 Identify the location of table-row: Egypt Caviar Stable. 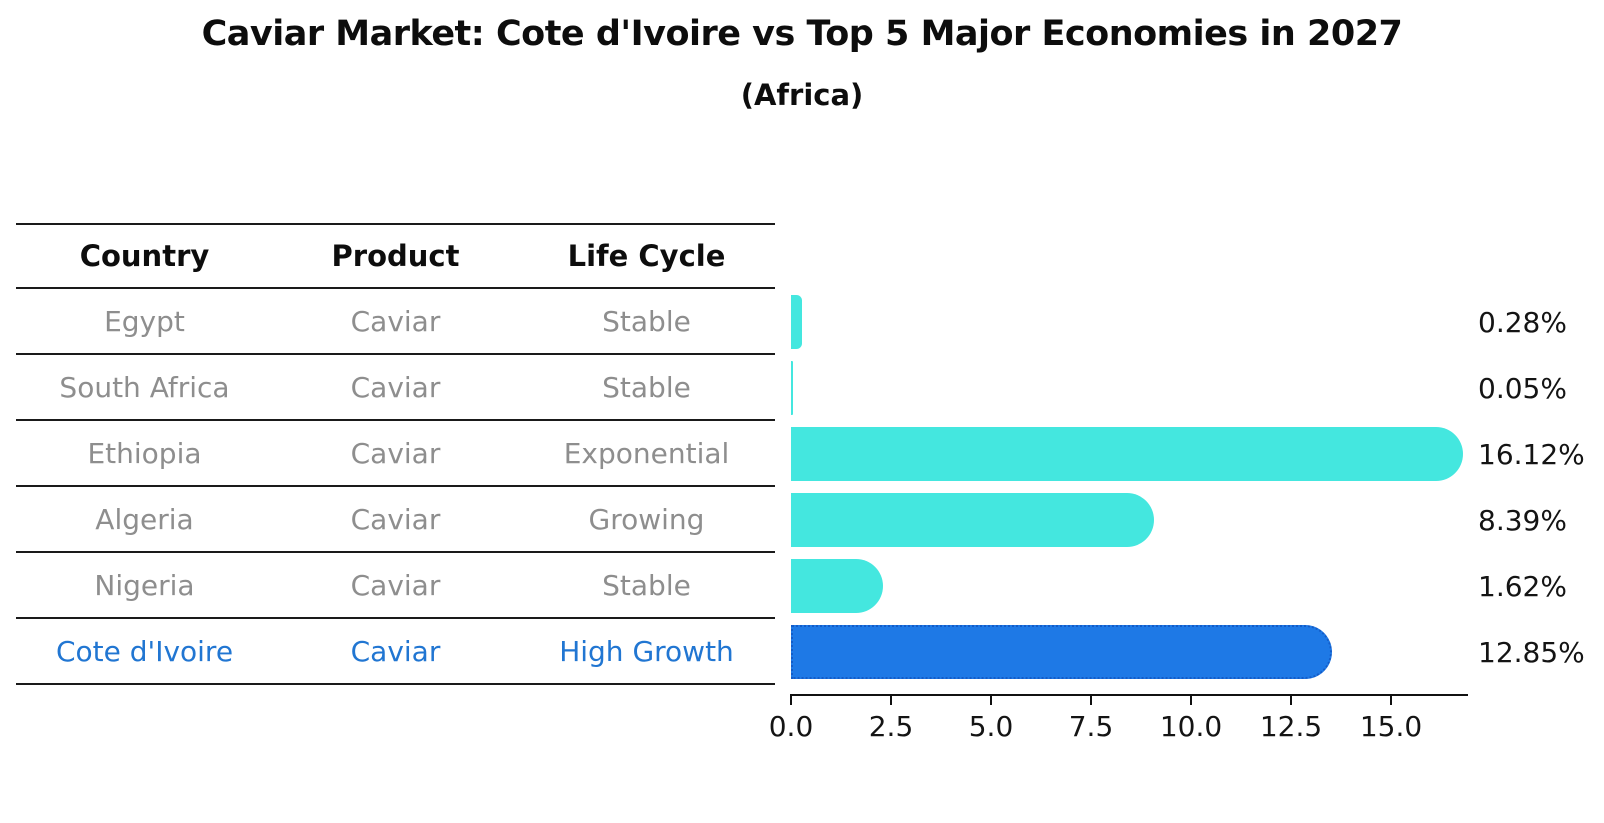
(395, 322).